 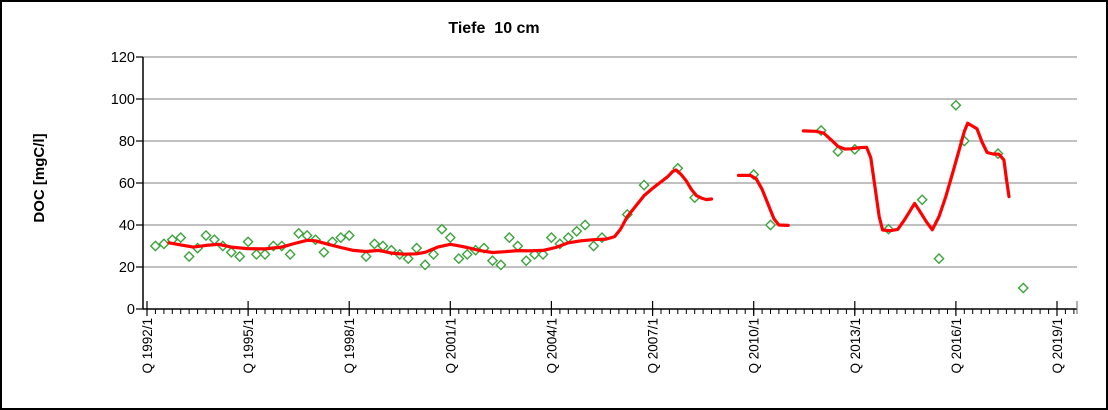 I want to click on y-tick-label: 20, so click(x=127, y=268).